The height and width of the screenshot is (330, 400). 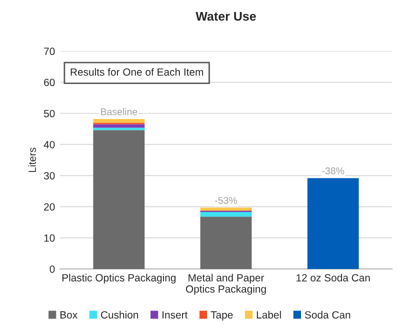 I want to click on y-tick-label: 20, so click(x=49, y=207).